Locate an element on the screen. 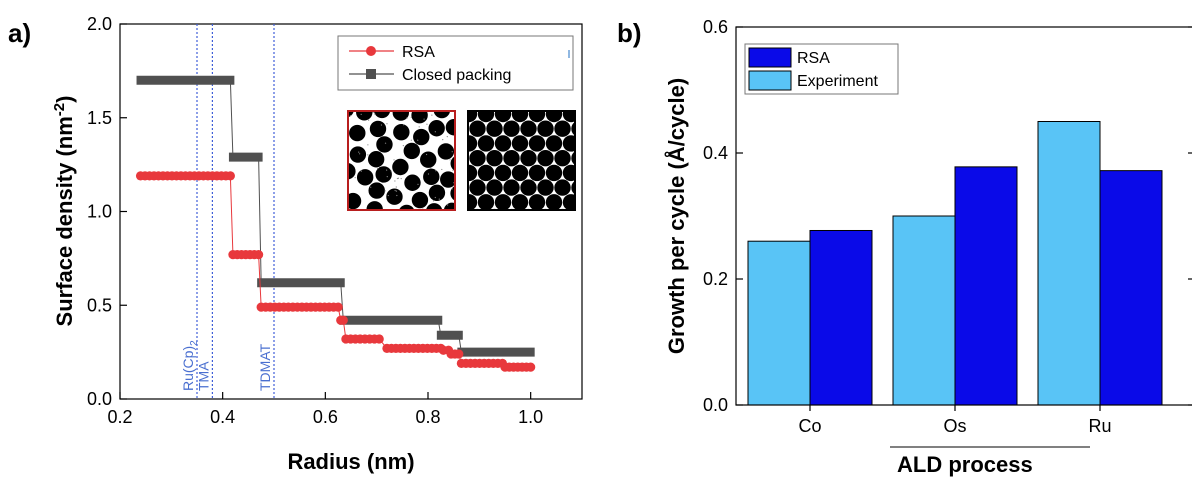  x-axis-title: Radius (nm) is located at coordinates (350, 461).